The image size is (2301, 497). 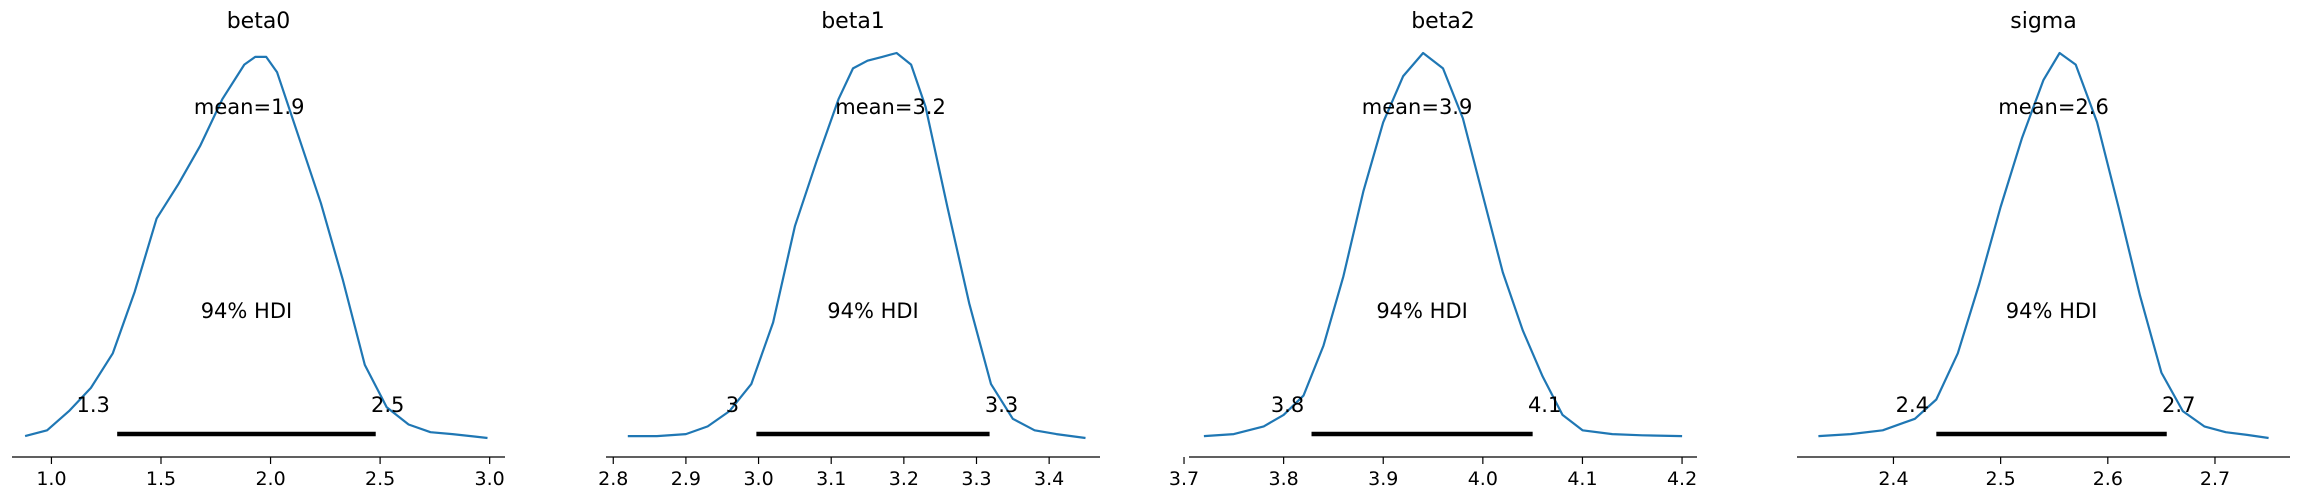 I want to click on panel-title: sigma, so click(x=2043, y=21).